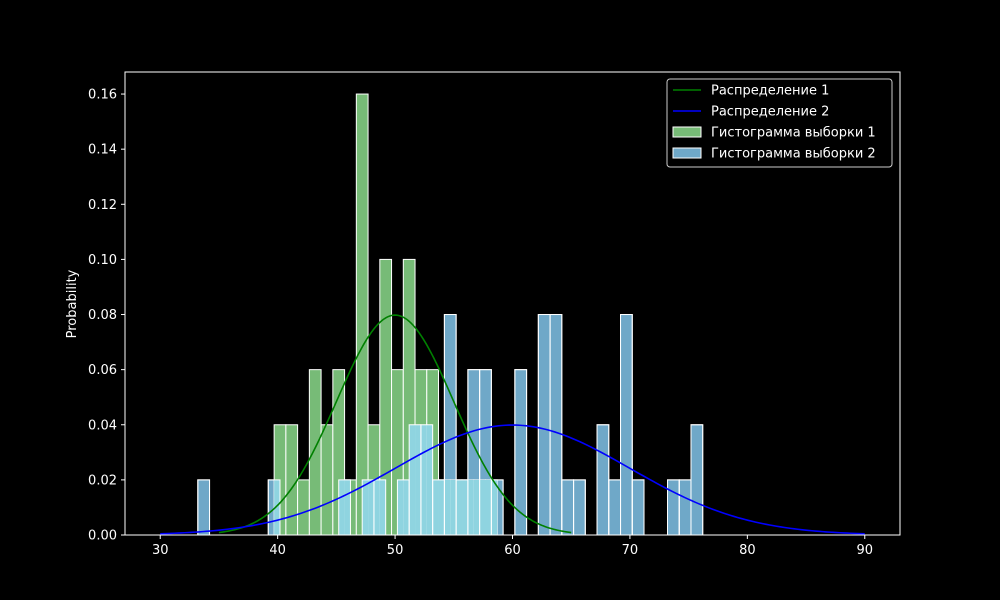  Describe the element at coordinates (102, 480) in the screenshot. I see `y-tick-label: 0.02` at that location.